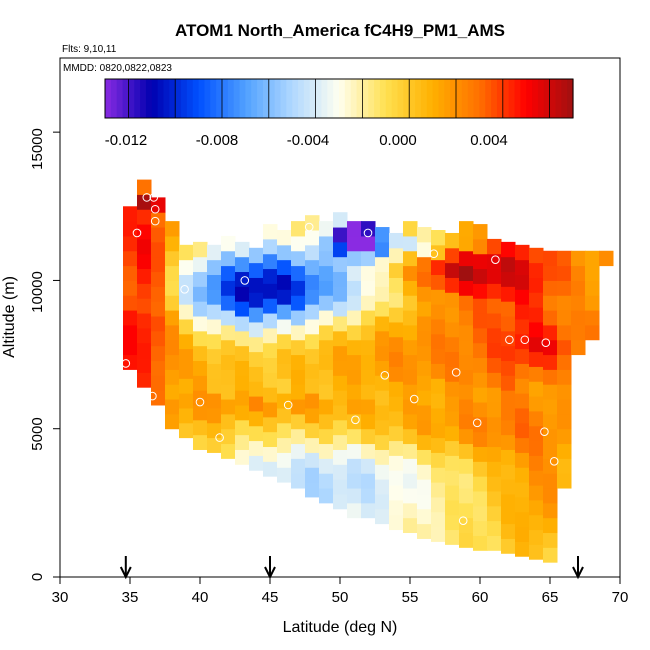  Describe the element at coordinates (117, 68) in the screenshot. I see `dates-label: MMDD: 0820,0822,0823` at that location.